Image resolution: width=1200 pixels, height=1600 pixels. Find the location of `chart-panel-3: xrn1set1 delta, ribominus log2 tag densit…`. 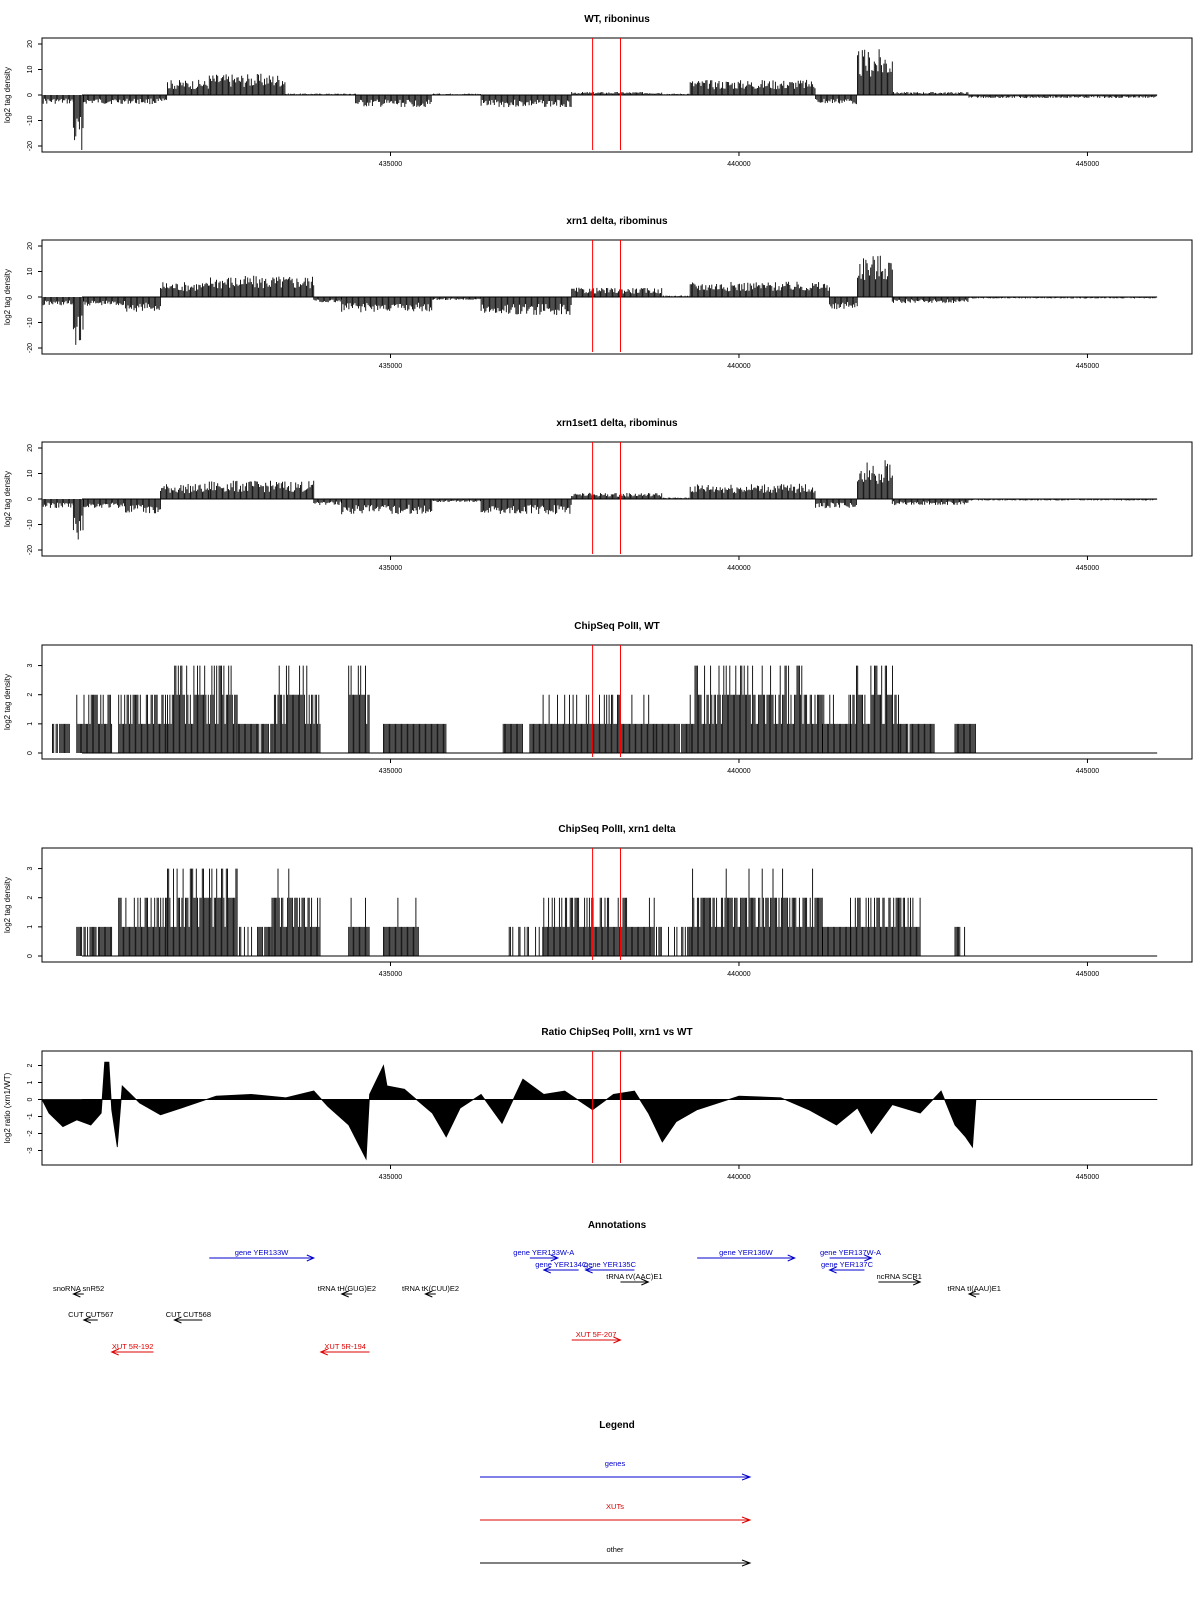

chart-panel-3: xrn1set1 delta, ribominus log2 tag densit… is located at coordinates (598, 495).